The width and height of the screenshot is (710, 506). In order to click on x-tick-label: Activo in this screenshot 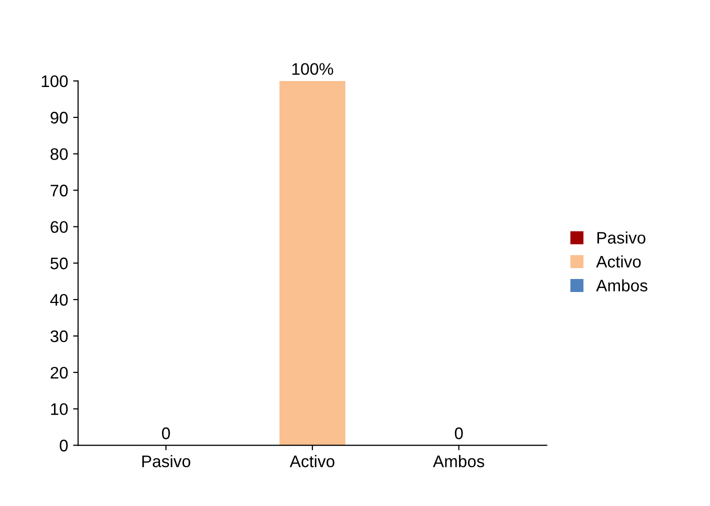, I will do `click(312, 461)`.